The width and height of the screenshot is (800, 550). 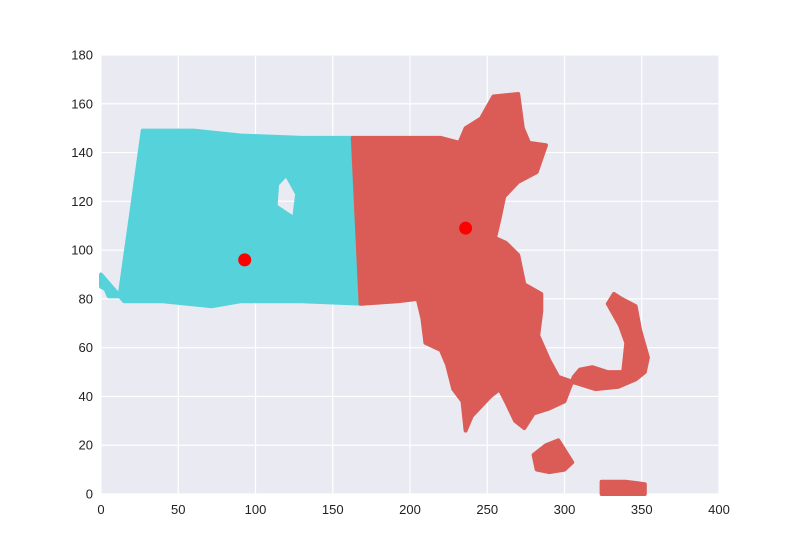 I want to click on x-tick-label: 350, so click(x=642, y=509).